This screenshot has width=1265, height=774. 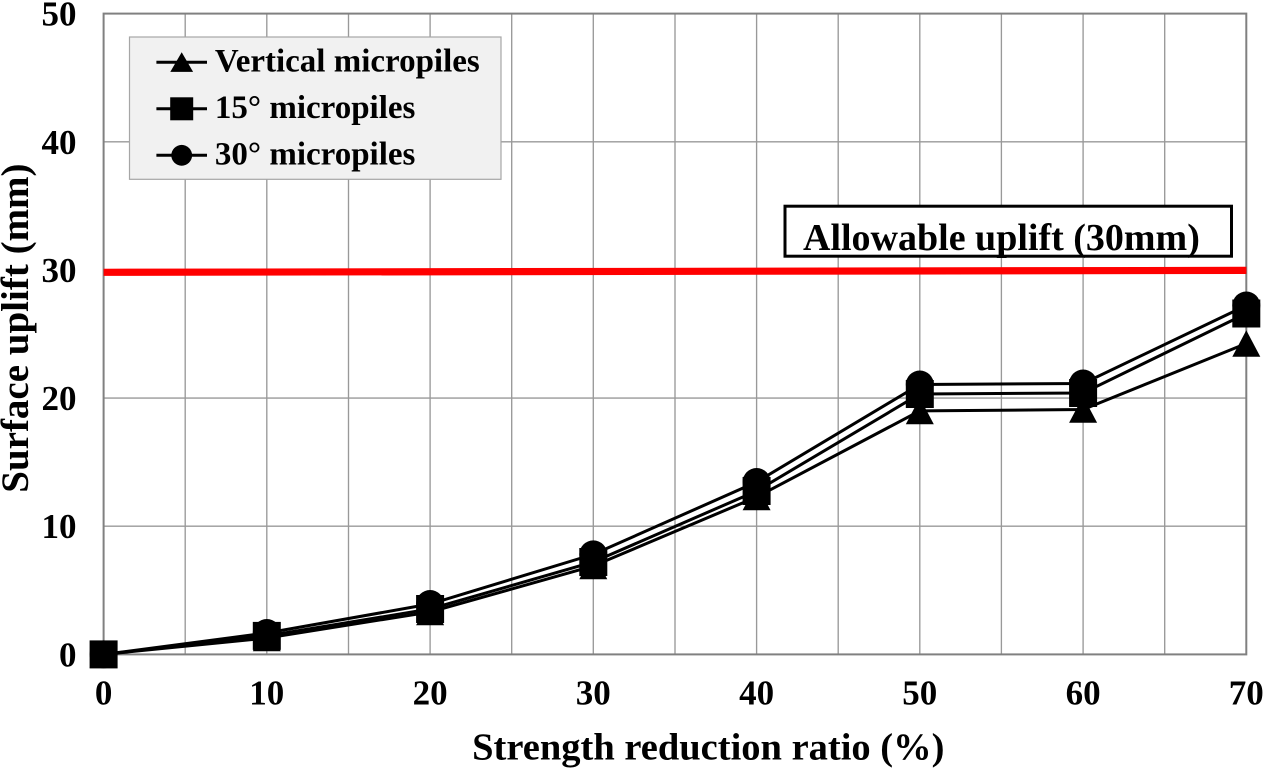 I want to click on svg-text: 60, so click(x=1083, y=692).